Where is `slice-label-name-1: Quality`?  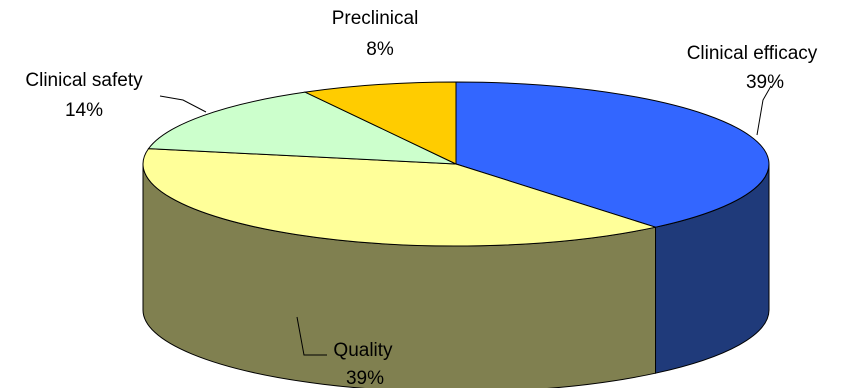 slice-label-name-1: Quality is located at coordinates (363, 350).